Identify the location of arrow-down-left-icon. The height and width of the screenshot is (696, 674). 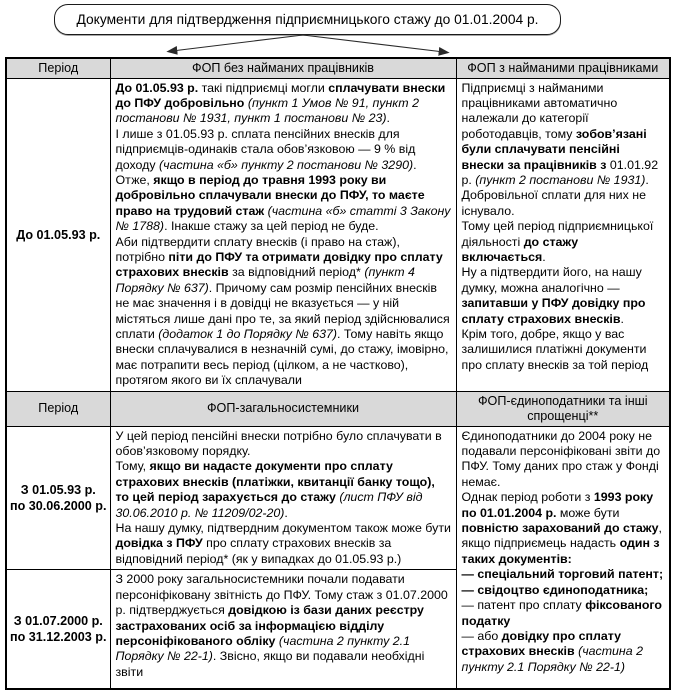
(235, 44).